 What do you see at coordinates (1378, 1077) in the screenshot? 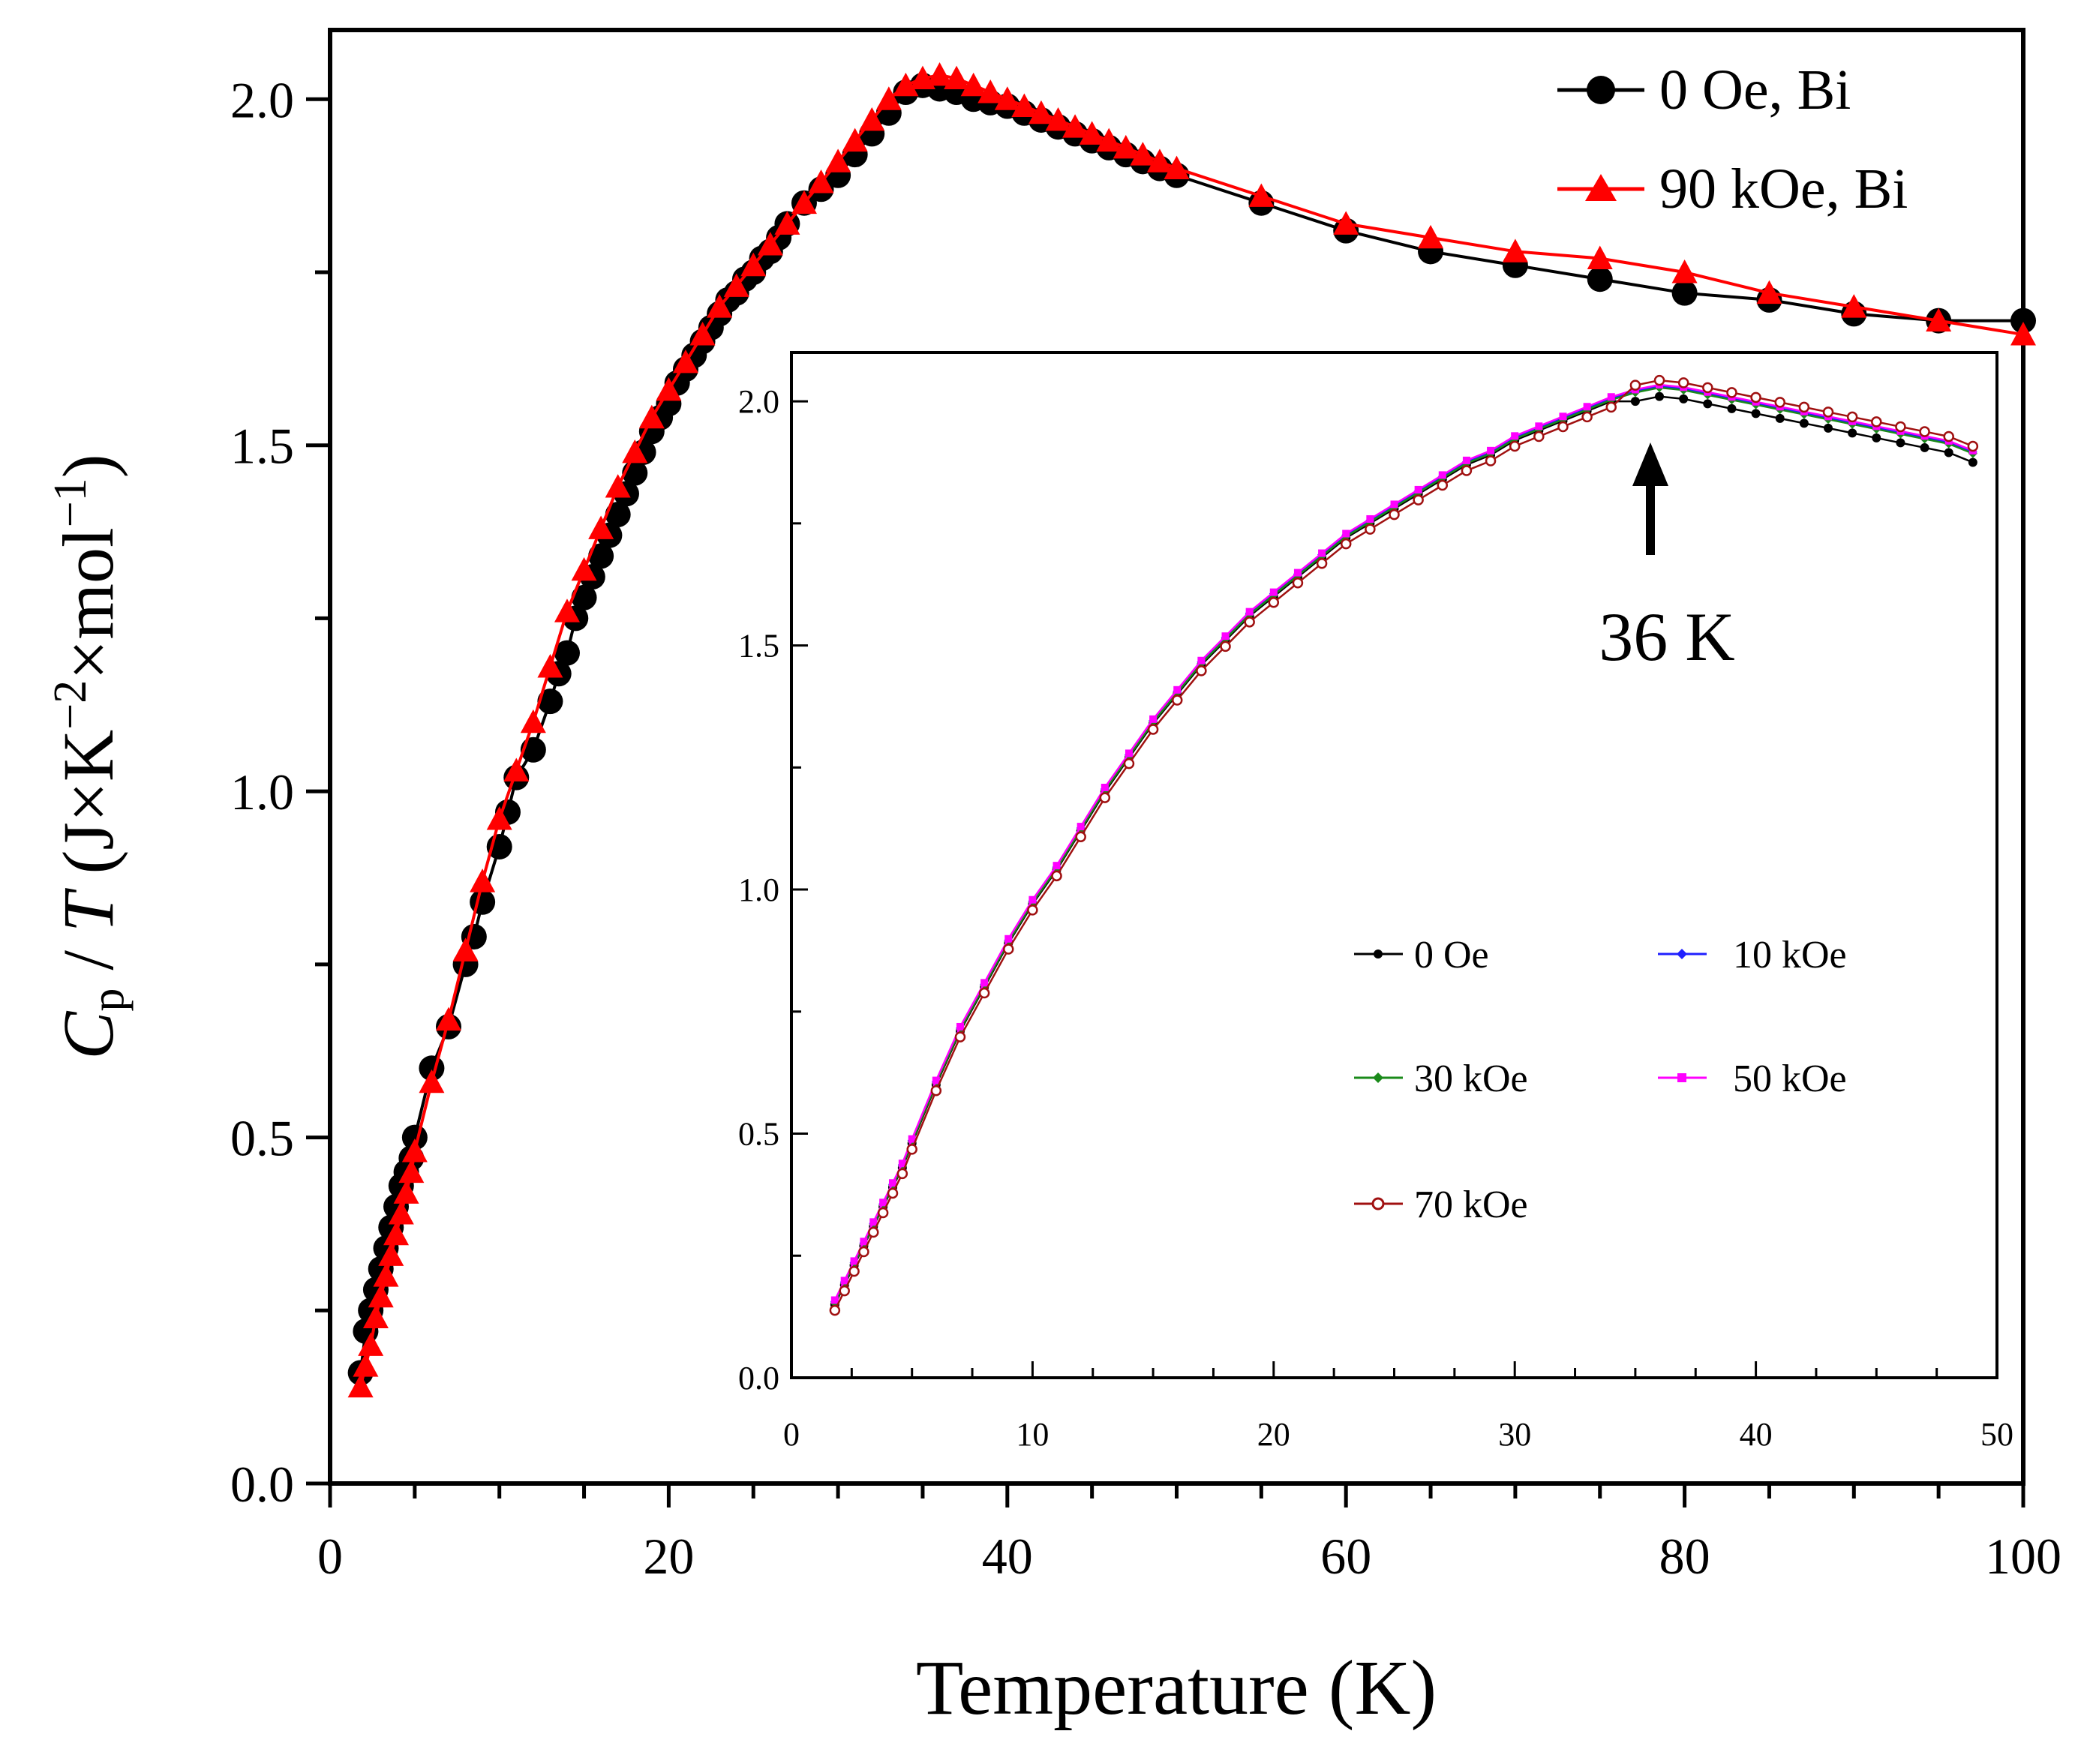
I see `inset-legend-marker-30koe` at bounding box center [1378, 1077].